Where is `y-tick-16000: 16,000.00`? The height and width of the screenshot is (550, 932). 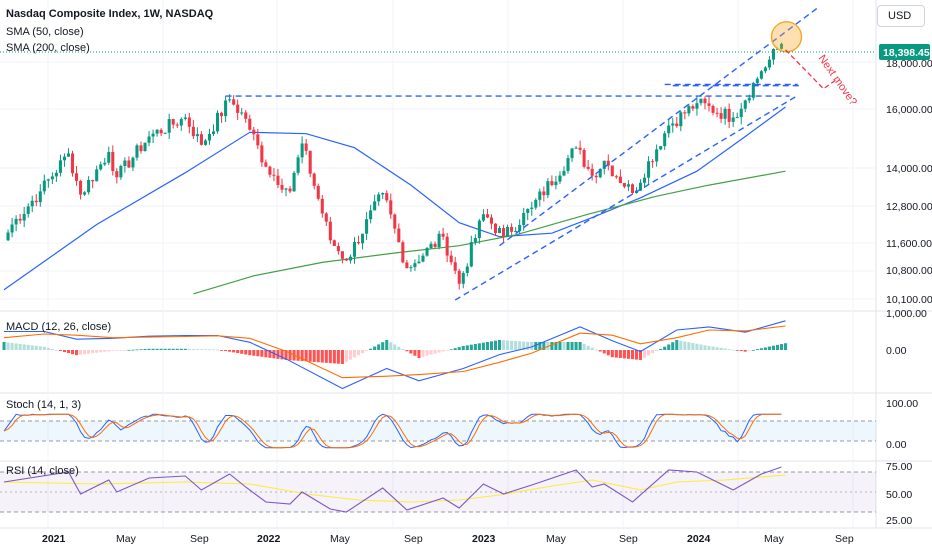 y-tick-16000: 16,000.00 is located at coordinates (909, 110).